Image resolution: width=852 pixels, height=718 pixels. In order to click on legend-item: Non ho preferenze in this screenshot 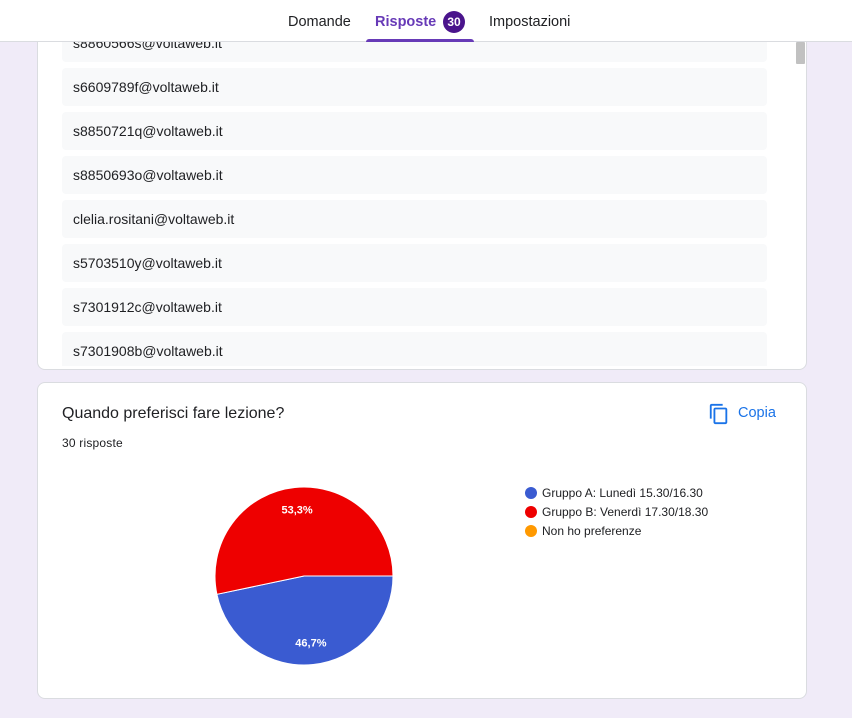, I will do `click(616, 531)`.